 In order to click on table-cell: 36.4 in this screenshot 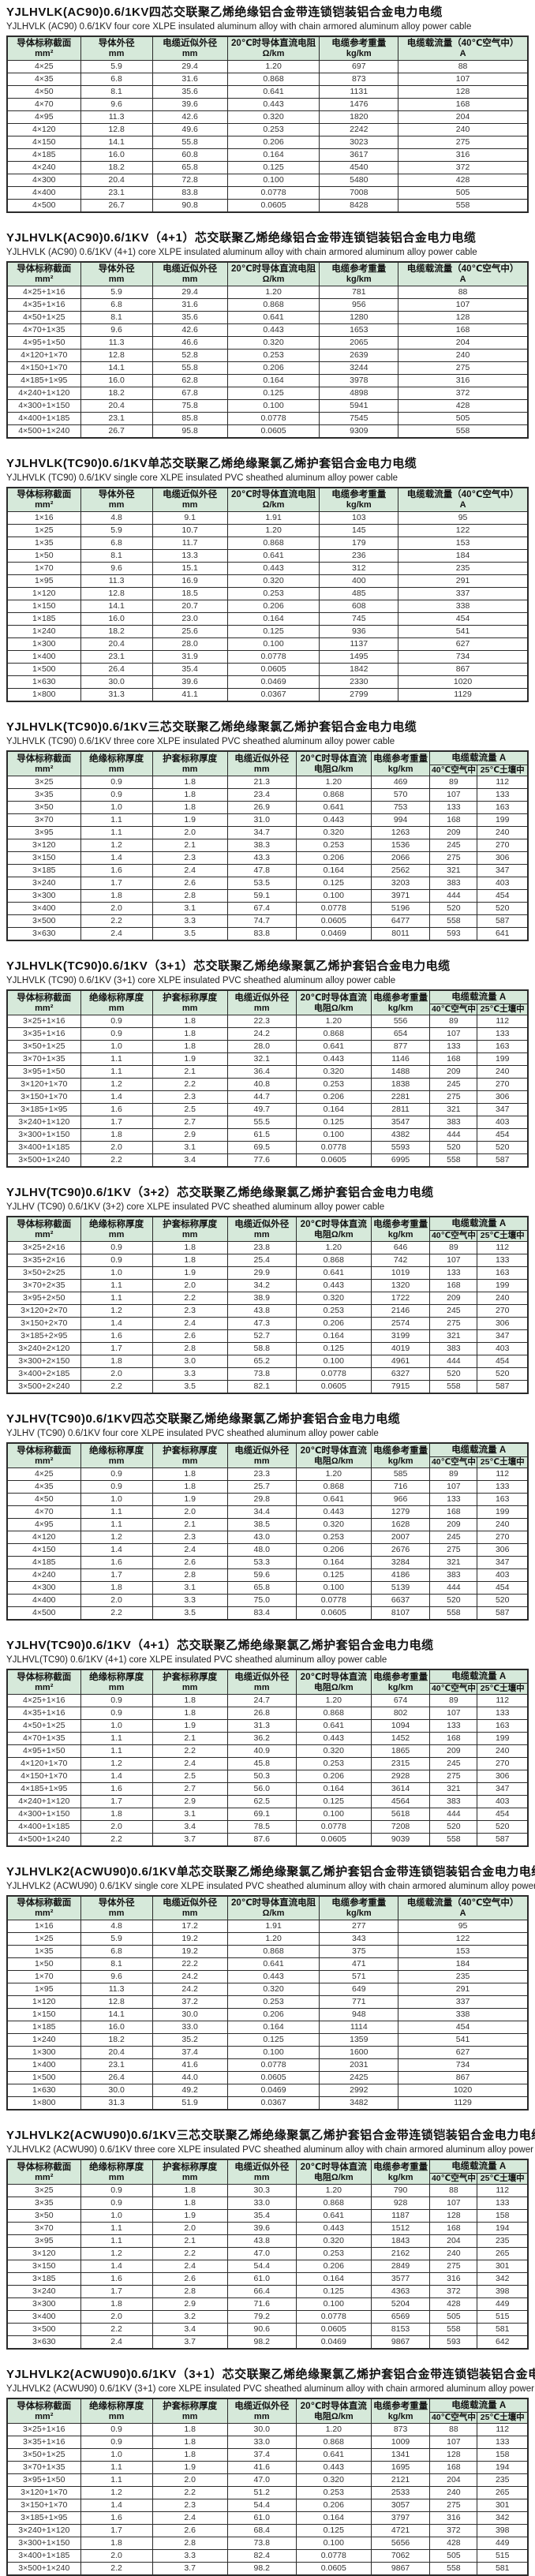, I will do `click(261, 1072)`.